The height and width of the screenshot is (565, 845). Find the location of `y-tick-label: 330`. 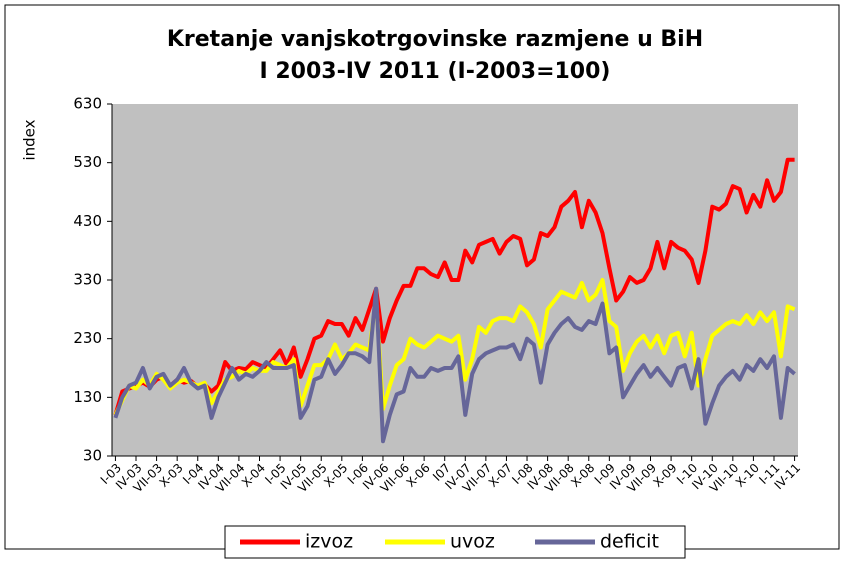

y-tick-label: 330 is located at coordinates (87, 280).